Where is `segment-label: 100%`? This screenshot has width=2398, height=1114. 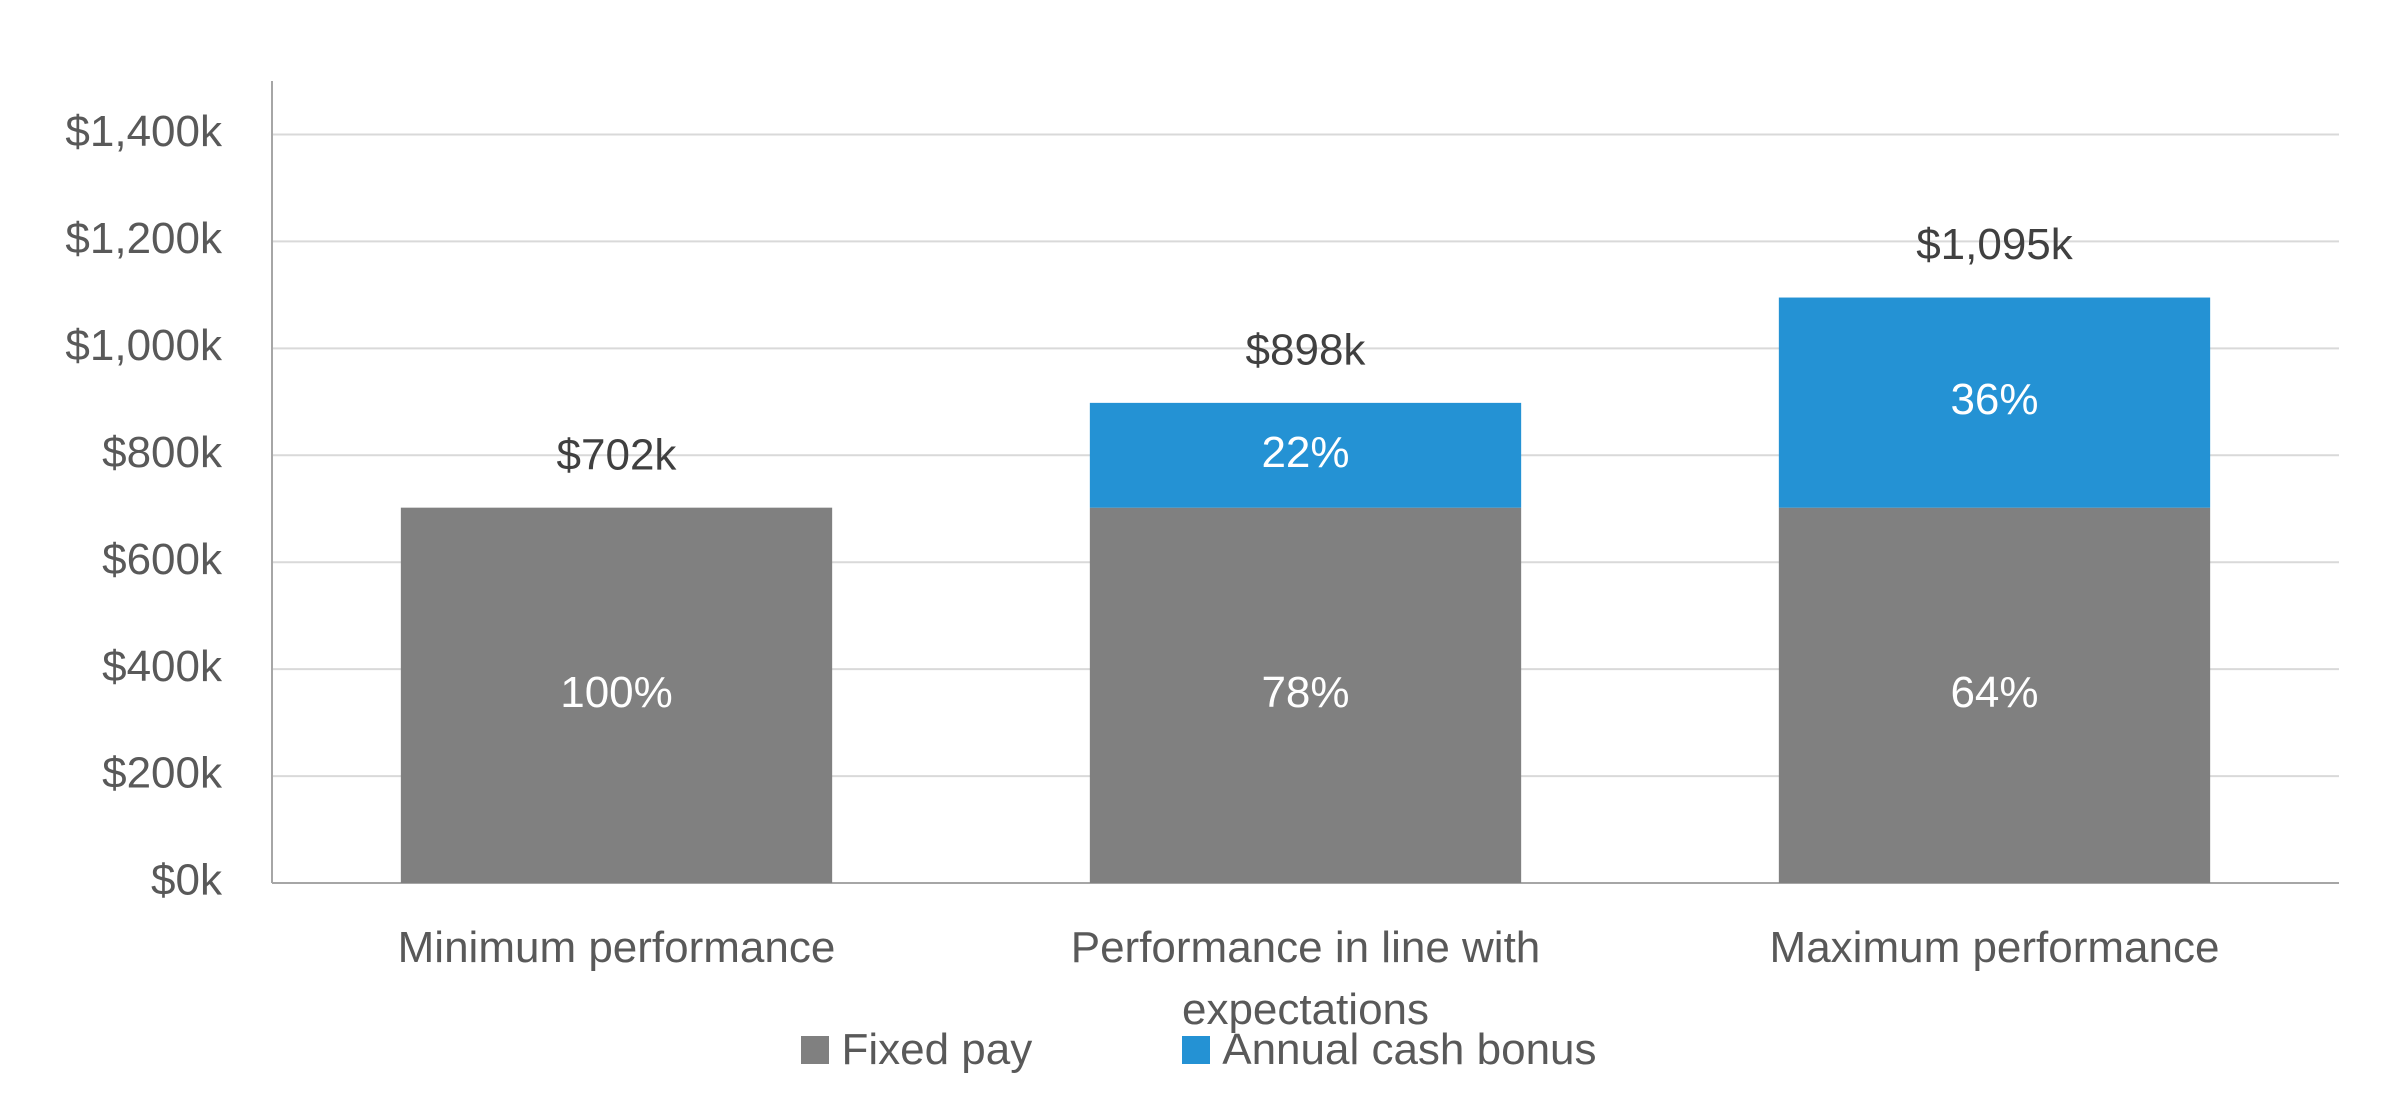 segment-label: 100% is located at coordinates (616, 692).